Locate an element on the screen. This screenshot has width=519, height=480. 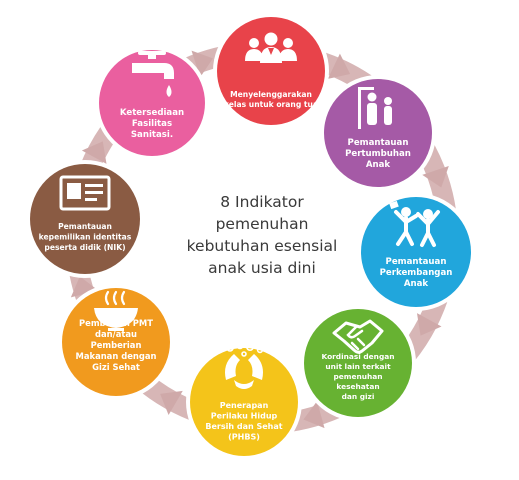
node-label-line: Perilaku Hidup is located at coordinates (244, 416).